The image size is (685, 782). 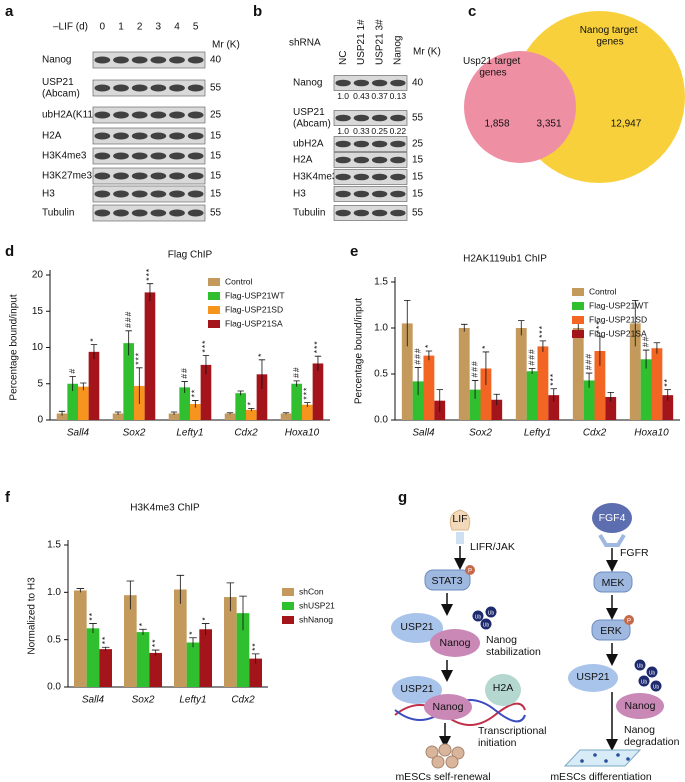 I want to click on significance-label: **, so click(x=105, y=640).